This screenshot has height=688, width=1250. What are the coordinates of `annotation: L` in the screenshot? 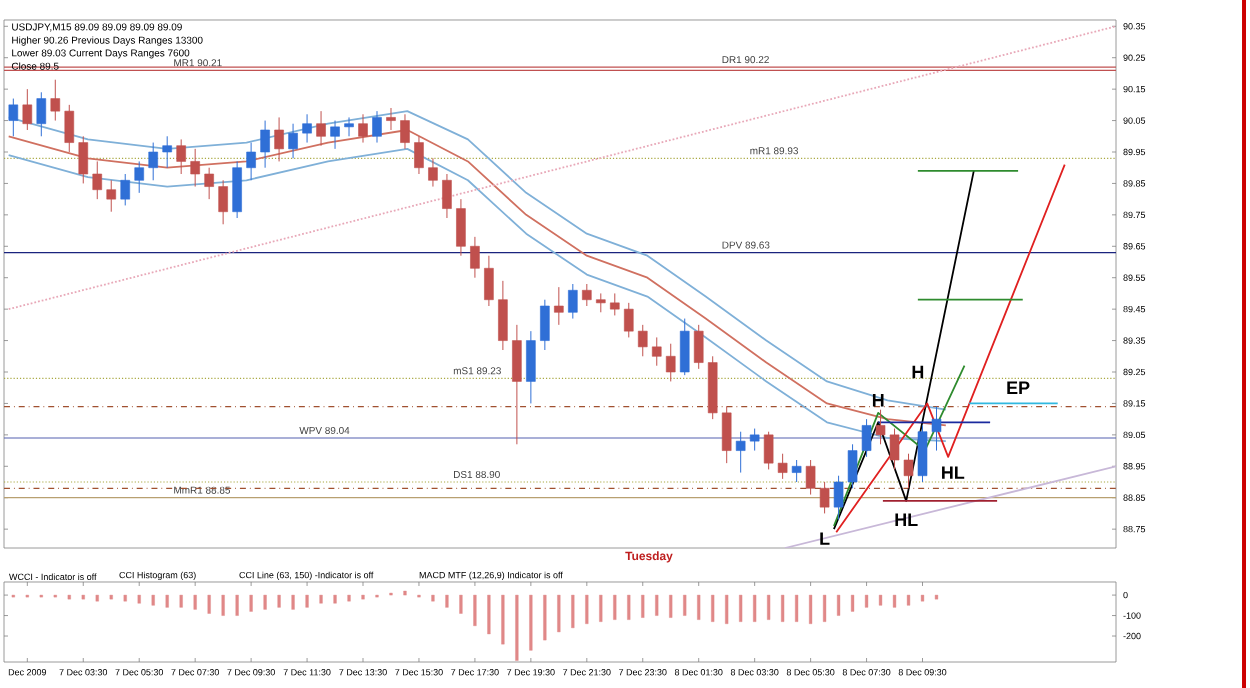 It's located at (825, 538).